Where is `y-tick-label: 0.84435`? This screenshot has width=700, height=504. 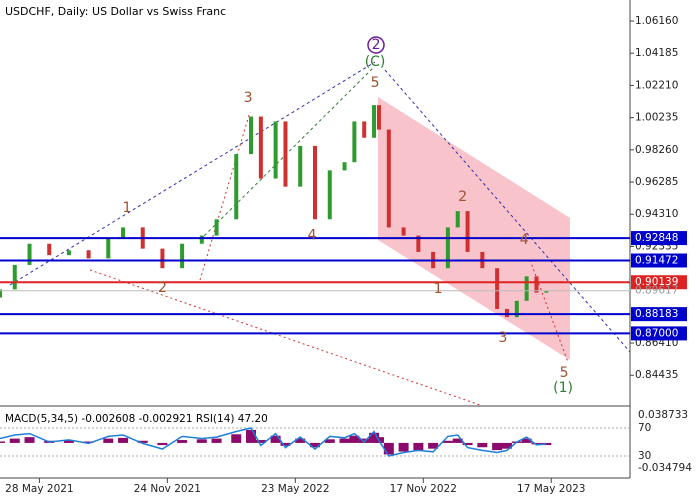
y-tick-label: 0.84435 is located at coordinates (656, 375).